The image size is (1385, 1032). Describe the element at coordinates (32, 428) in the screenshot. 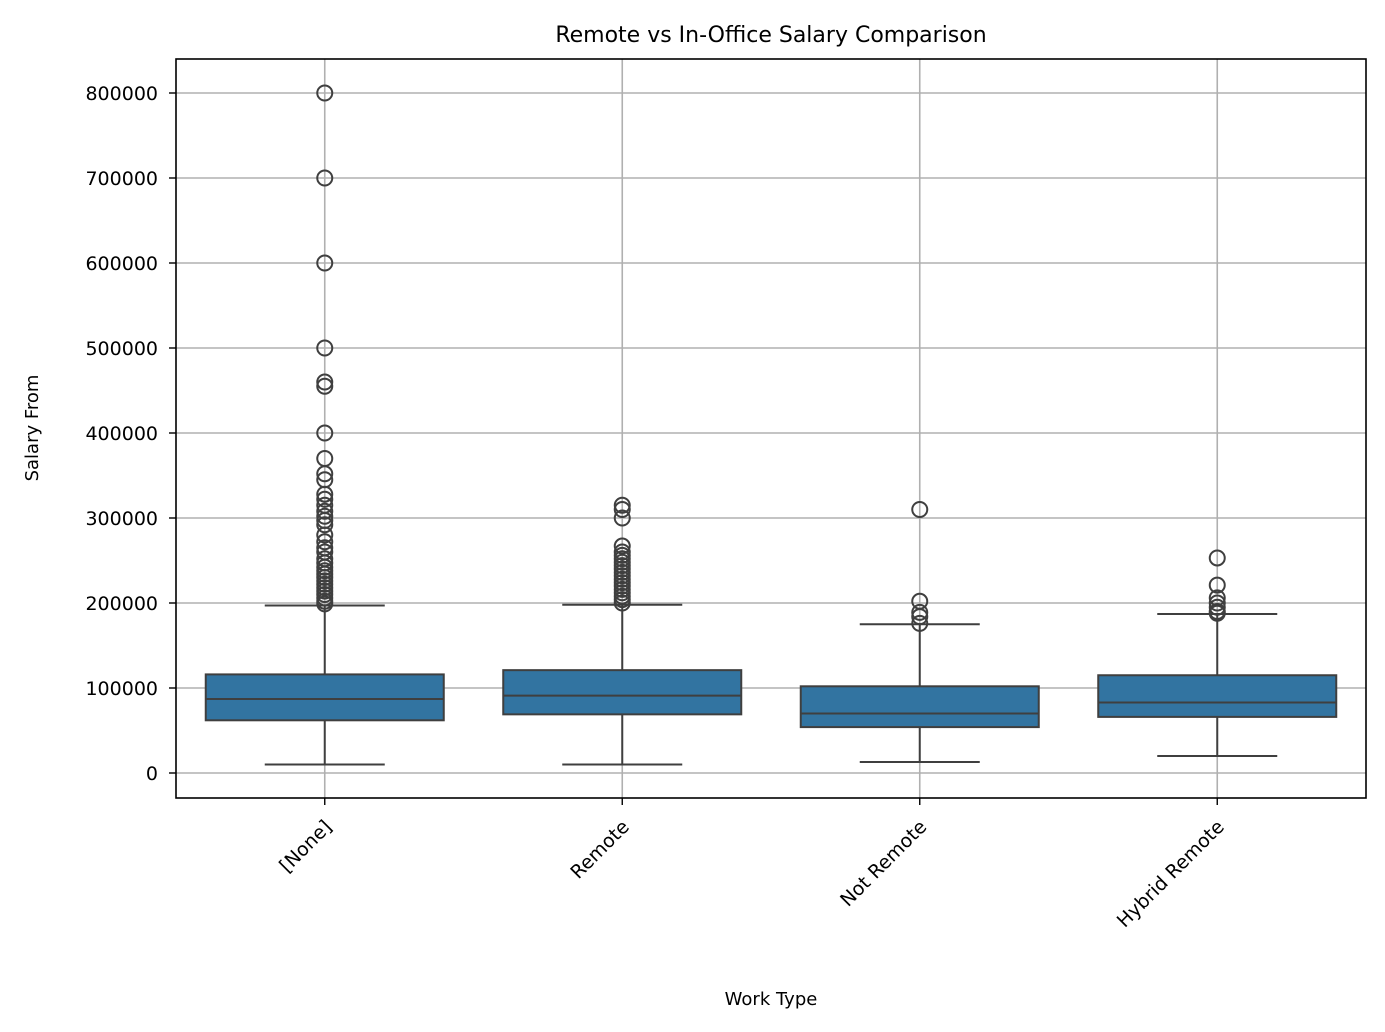

I see `y-axis-label: Salary From` at that location.